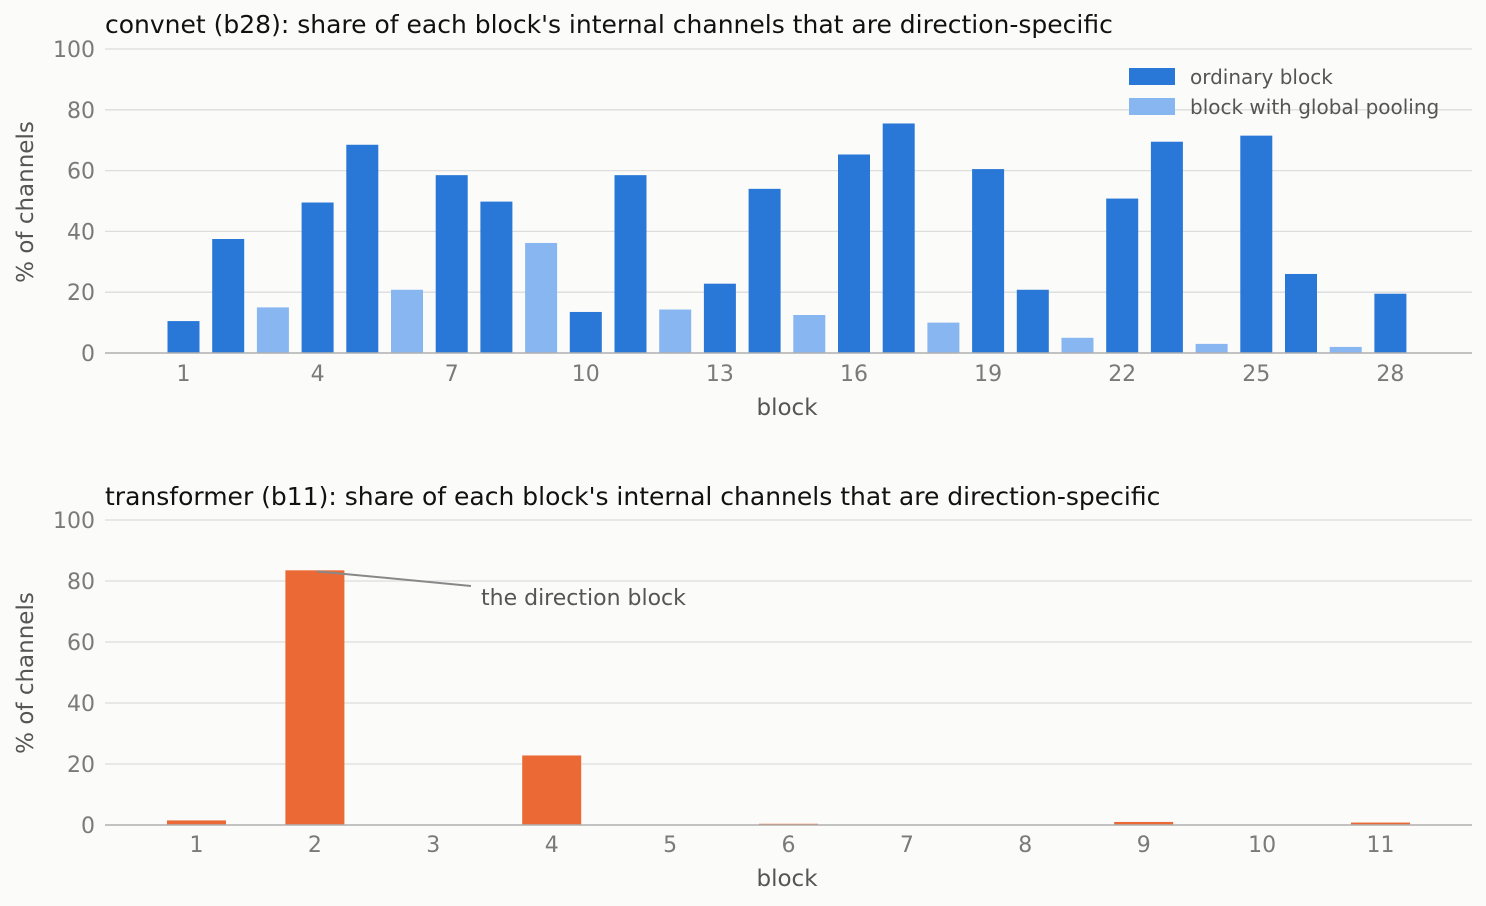  Describe the element at coordinates (1256, 374) in the screenshot. I see `x-tick-label: 25` at that location.